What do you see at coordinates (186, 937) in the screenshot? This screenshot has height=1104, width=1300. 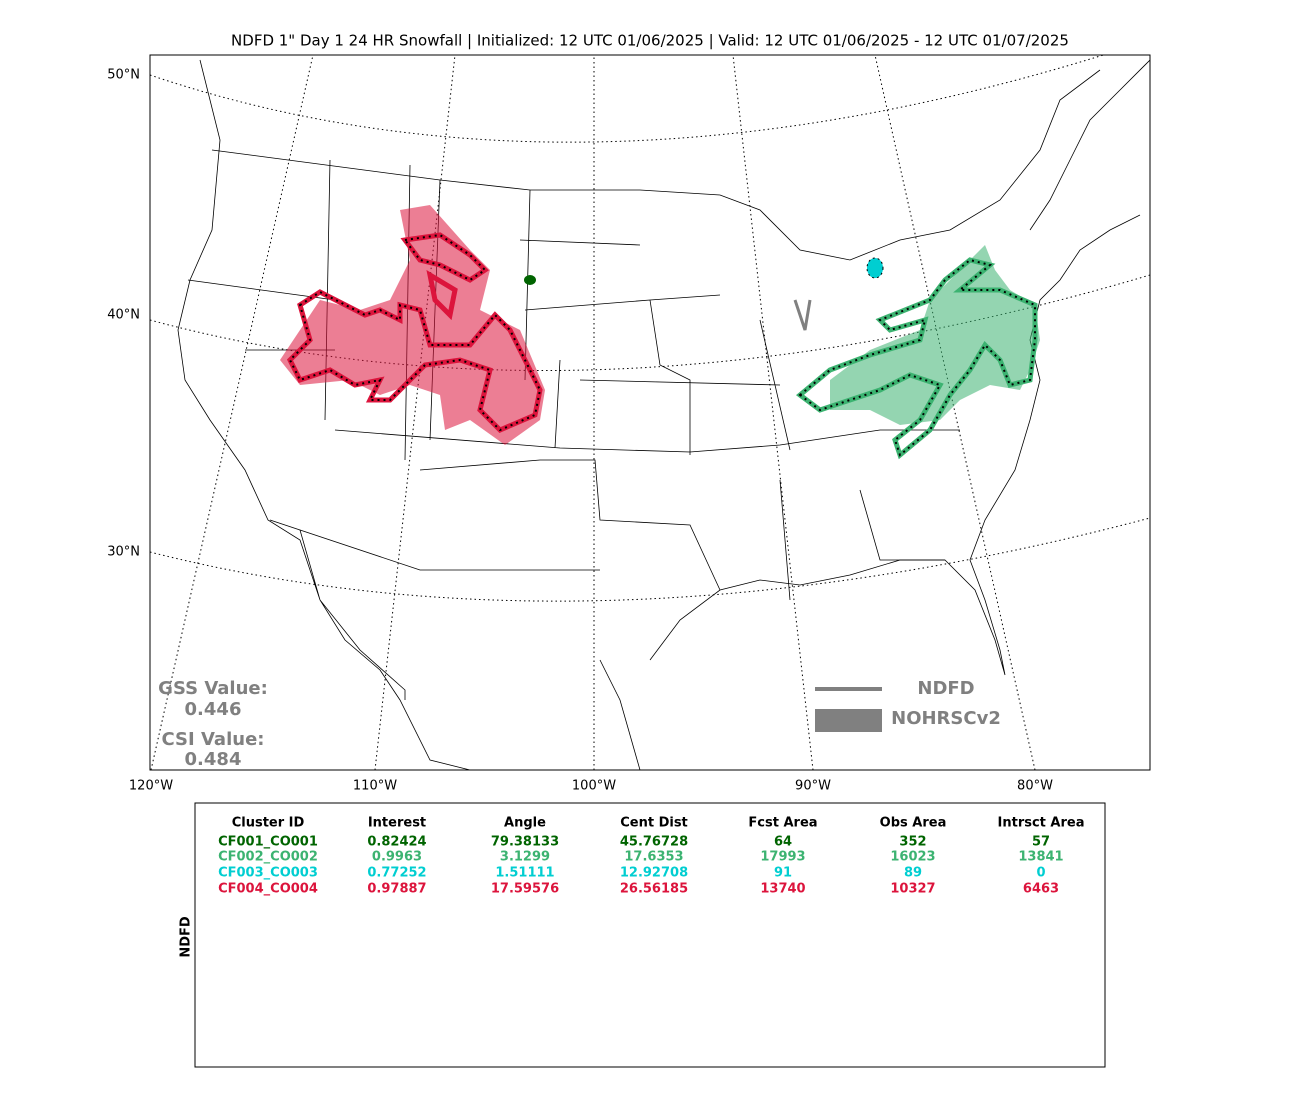 I see `table-side-label: NDFD` at bounding box center [186, 937].